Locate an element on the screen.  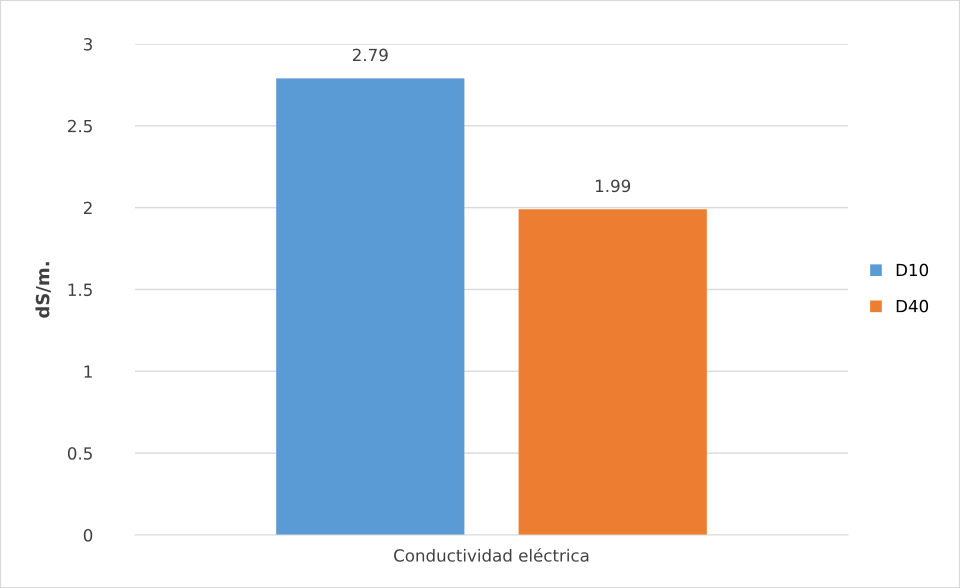
y-tick-label: 0.5 is located at coordinates (80, 453).